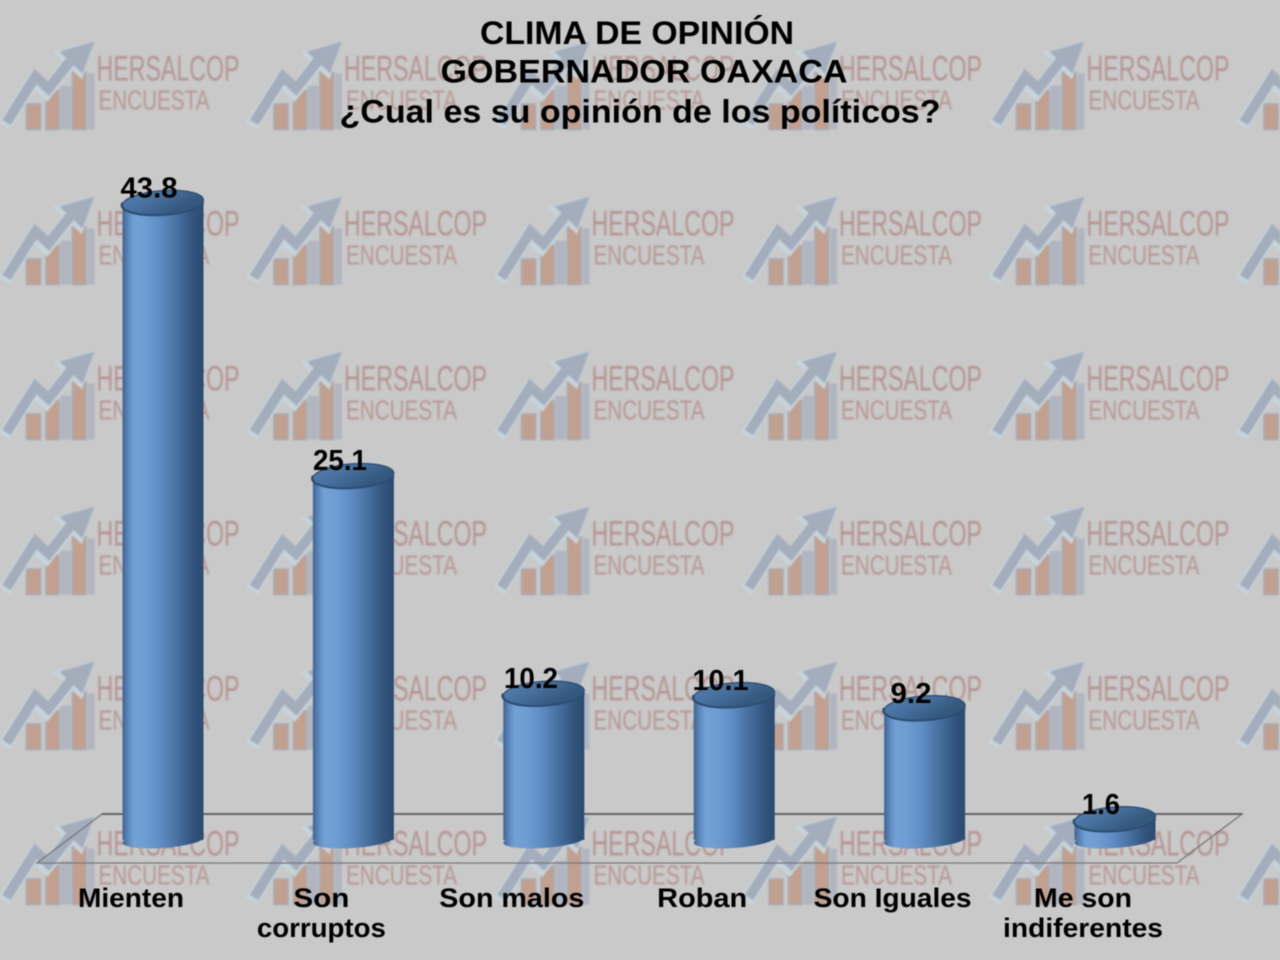 This screenshot has height=960, width=1280. I want to click on svg-text: Roban, so click(702, 898).